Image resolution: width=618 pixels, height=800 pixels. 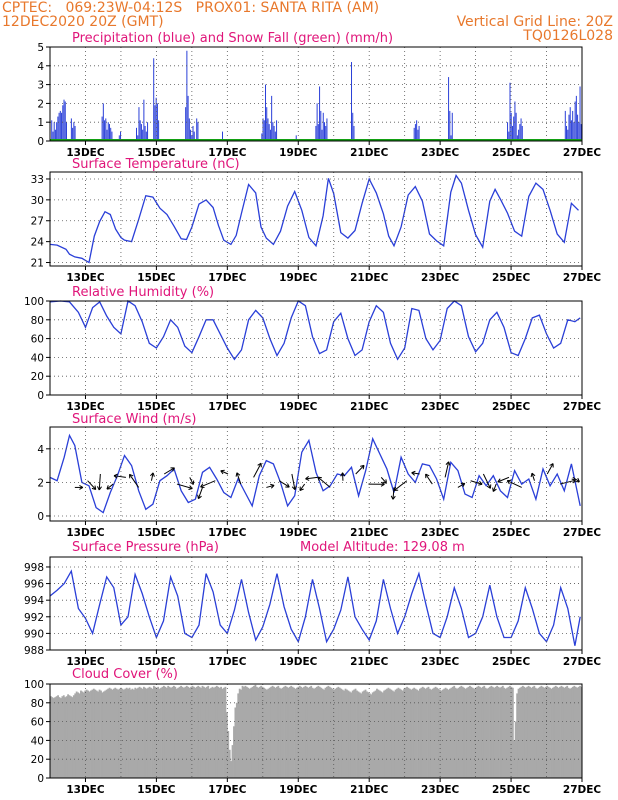 I want to click on x-tick-label: 27DEC, so click(x=582, y=662).